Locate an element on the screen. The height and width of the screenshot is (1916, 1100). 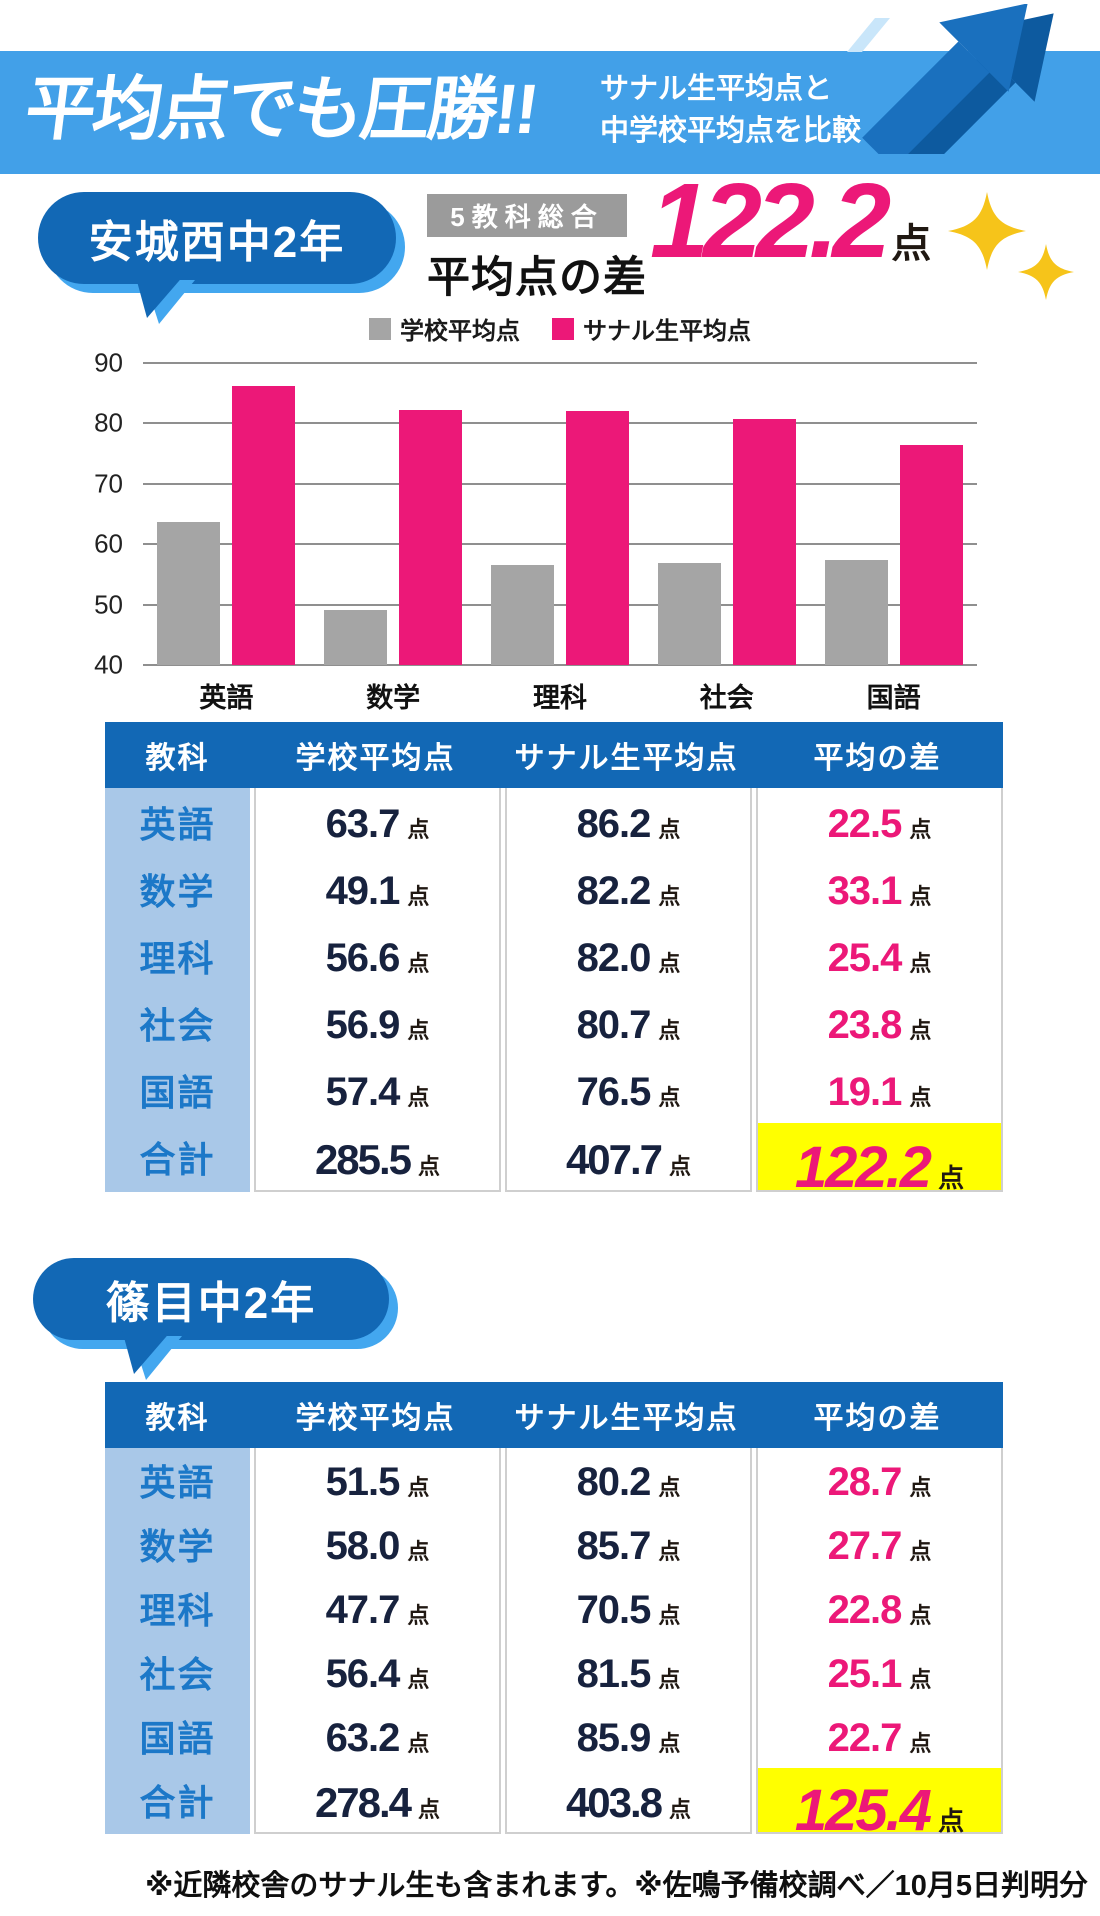
diff-cell: 22.5 点 is located at coordinates (879, 824).